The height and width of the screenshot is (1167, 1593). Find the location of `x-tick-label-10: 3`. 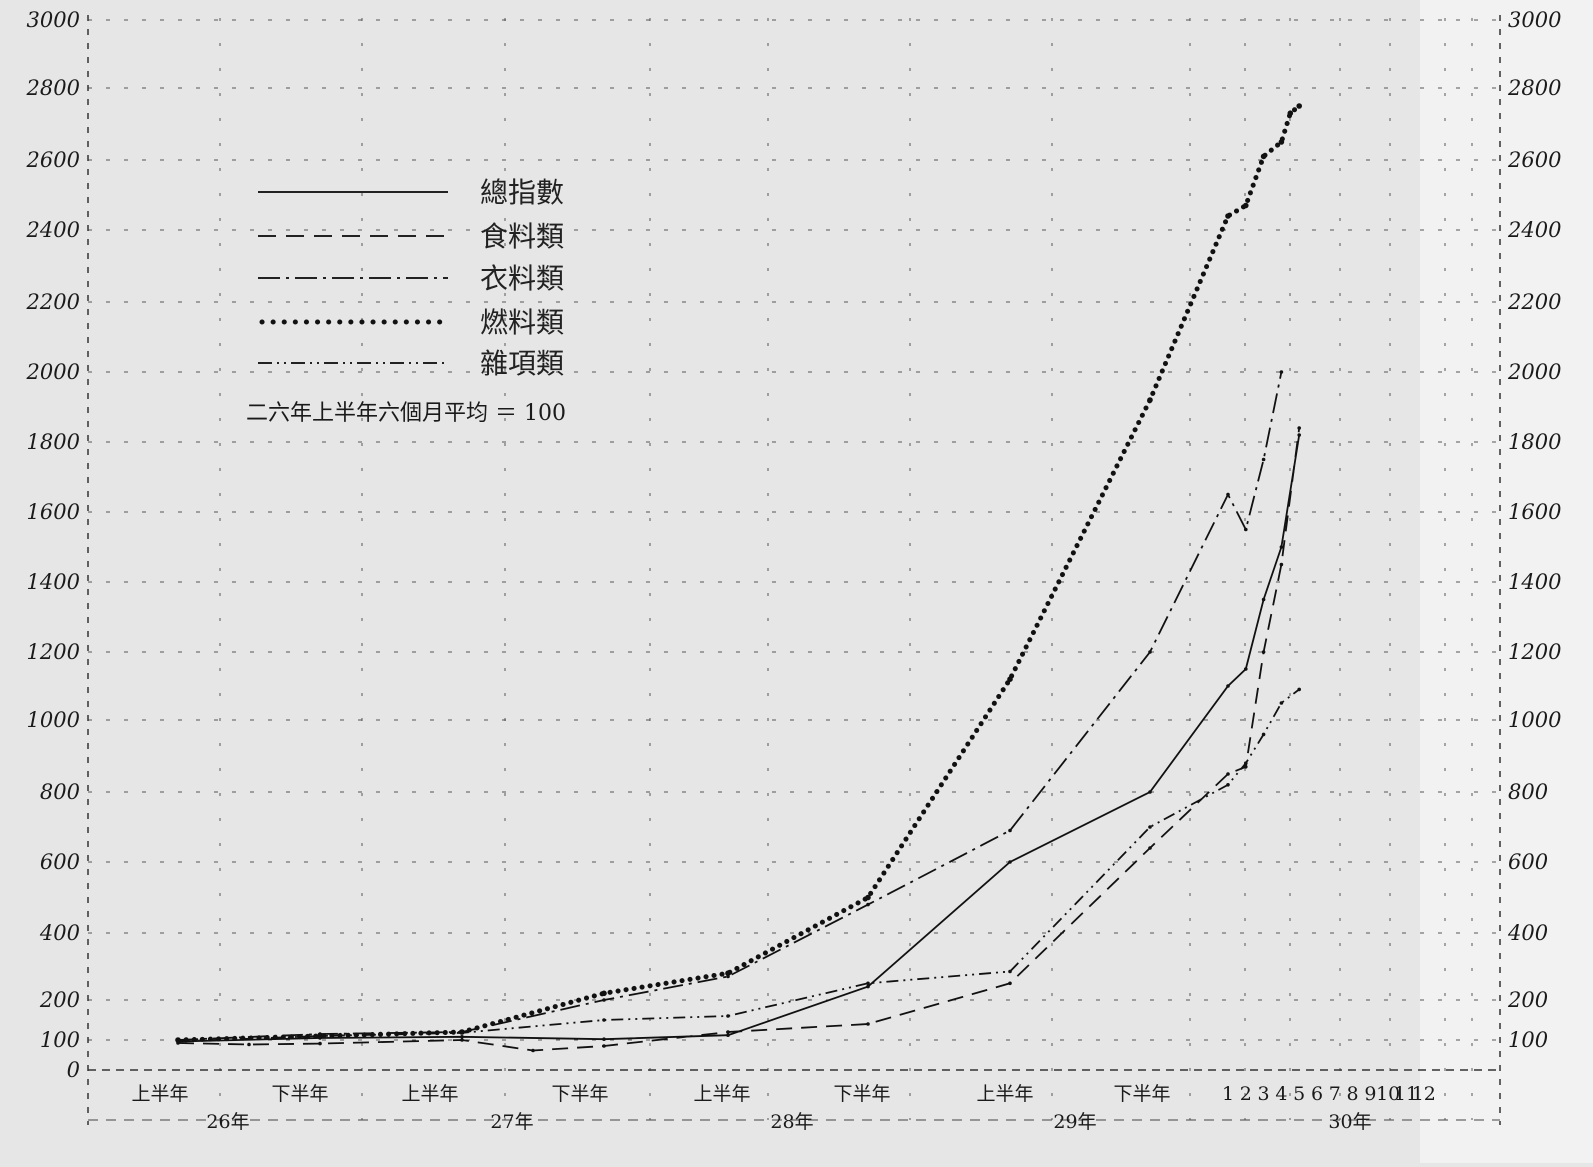

x-tick-label-10: 3 is located at coordinates (1264, 1094).